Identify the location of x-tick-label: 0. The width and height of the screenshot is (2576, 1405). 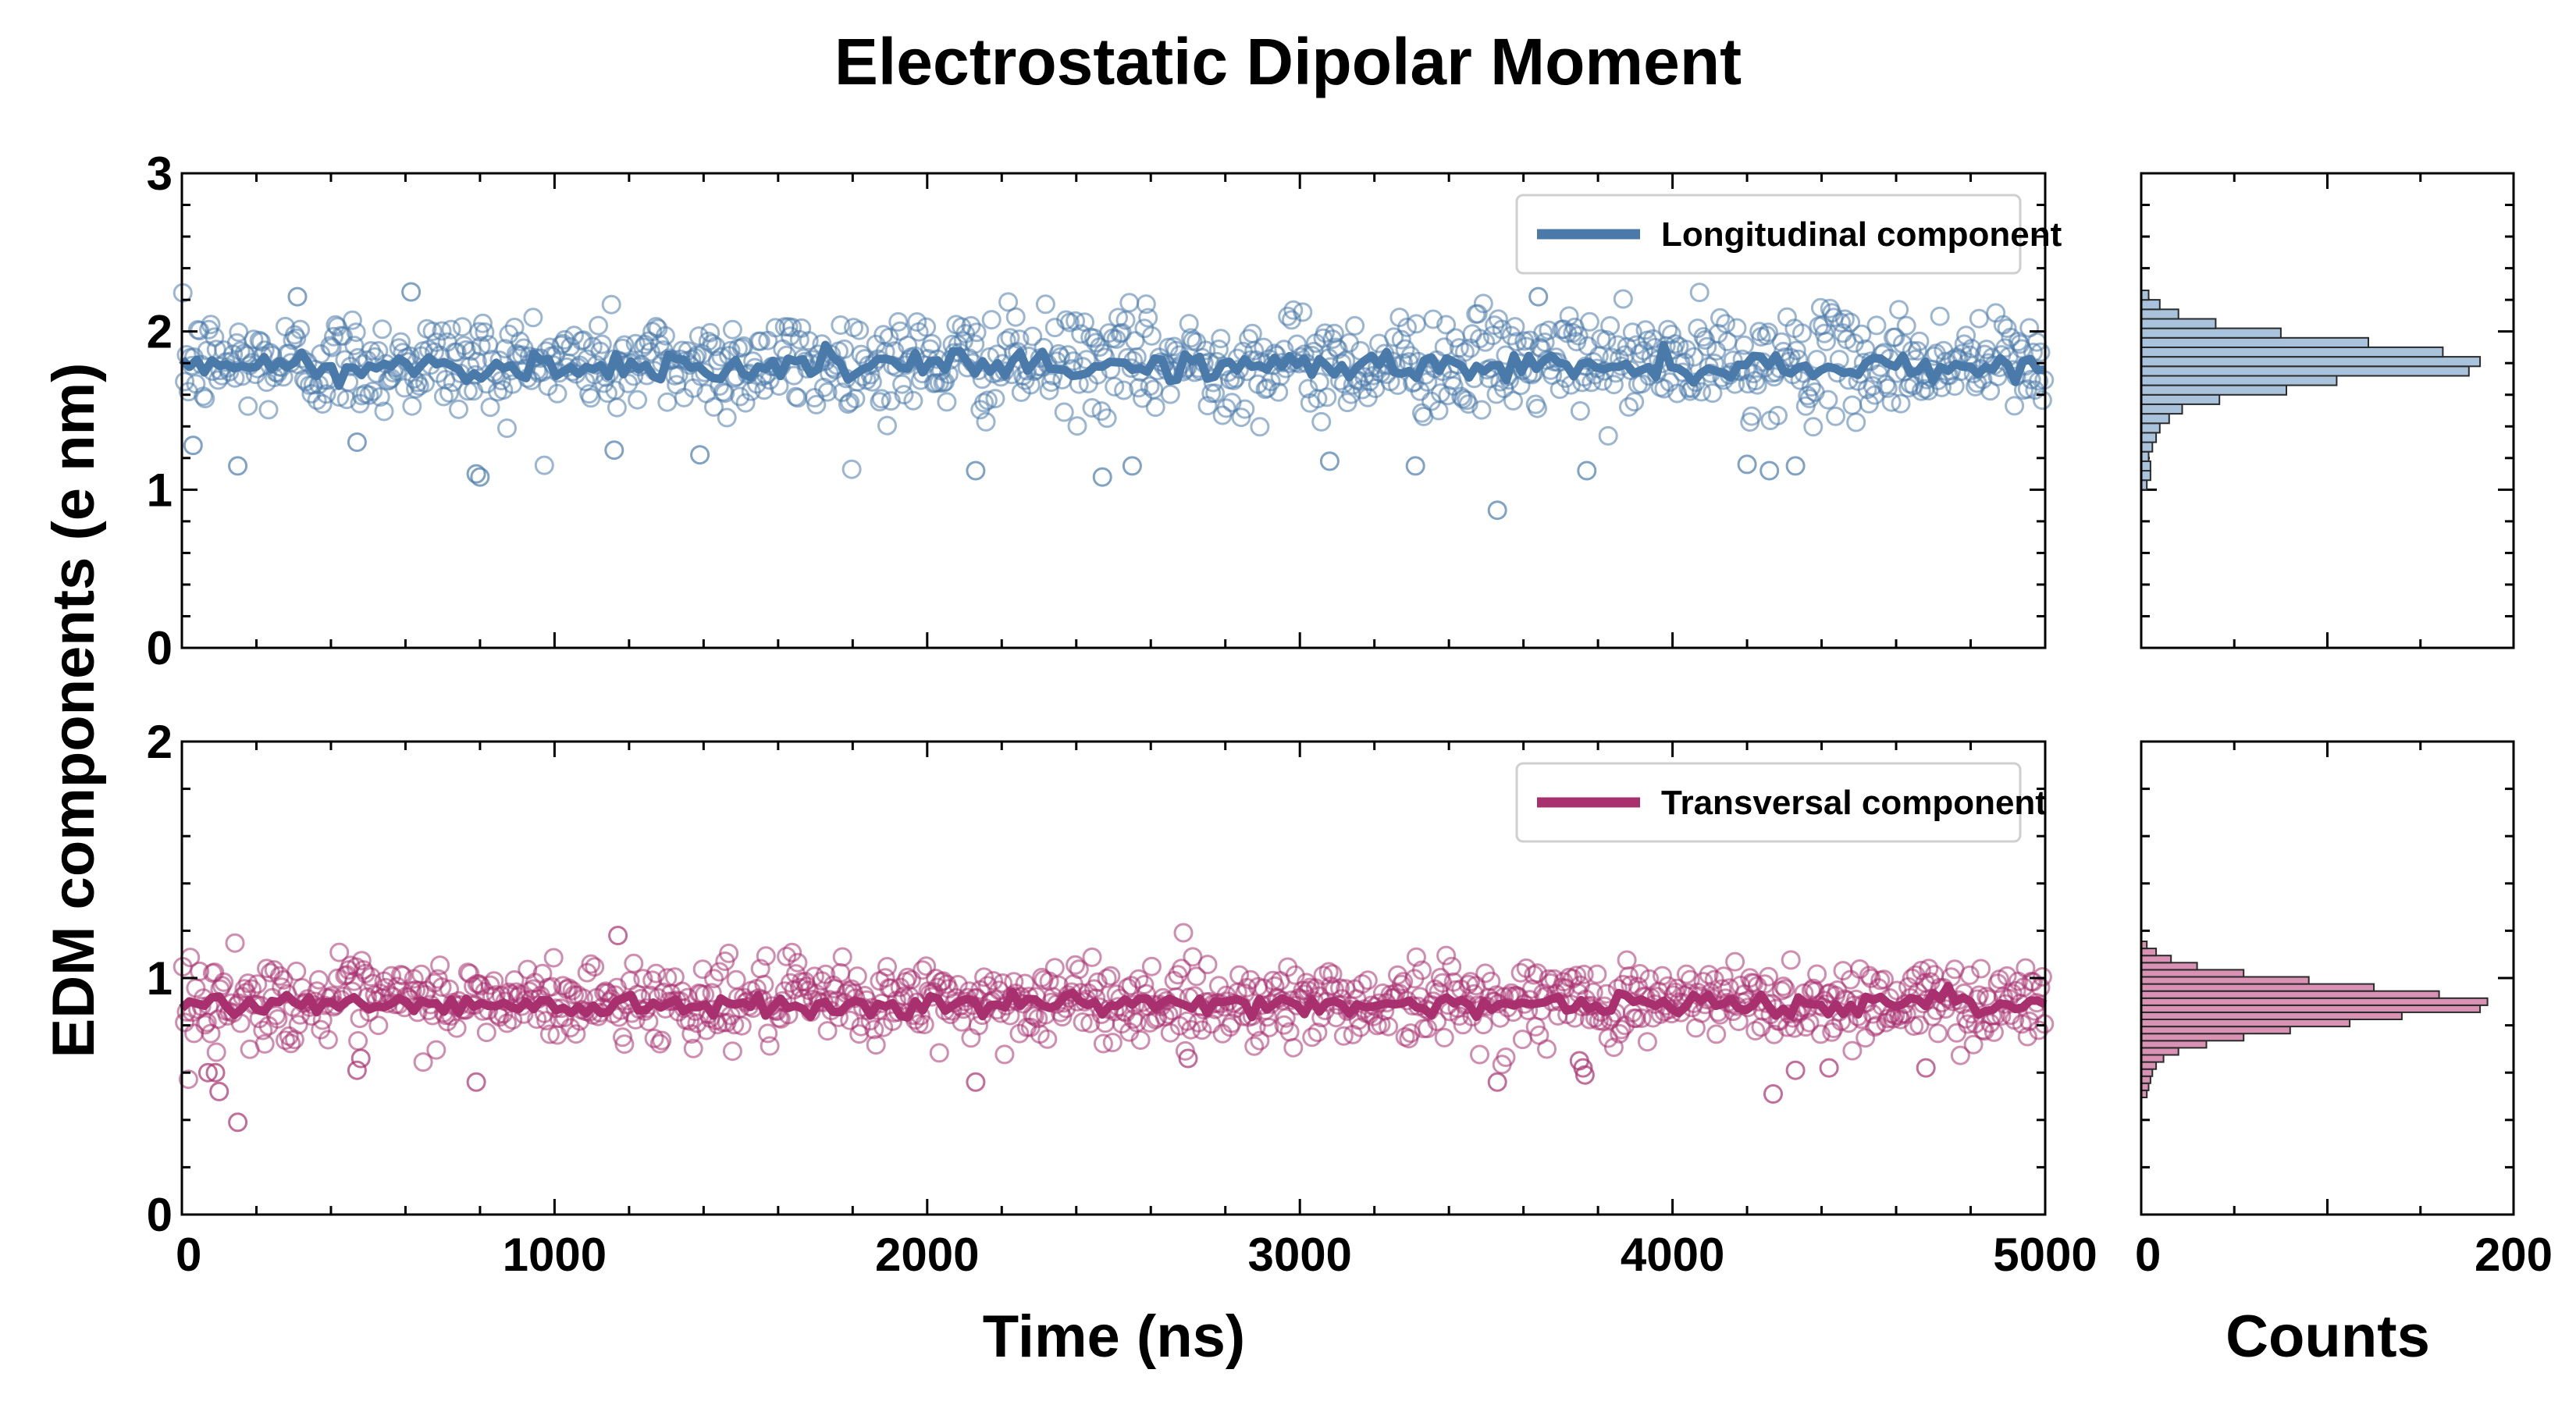
(188, 1255).